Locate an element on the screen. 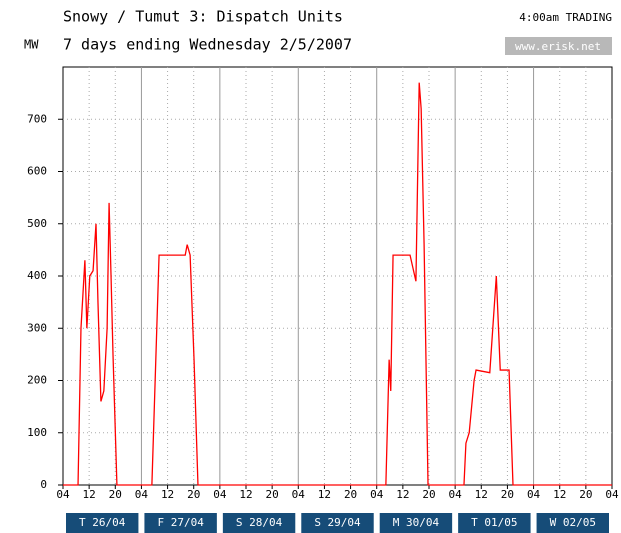 The height and width of the screenshot is (533, 621). day-label: M 30/04 is located at coordinates (416, 522).